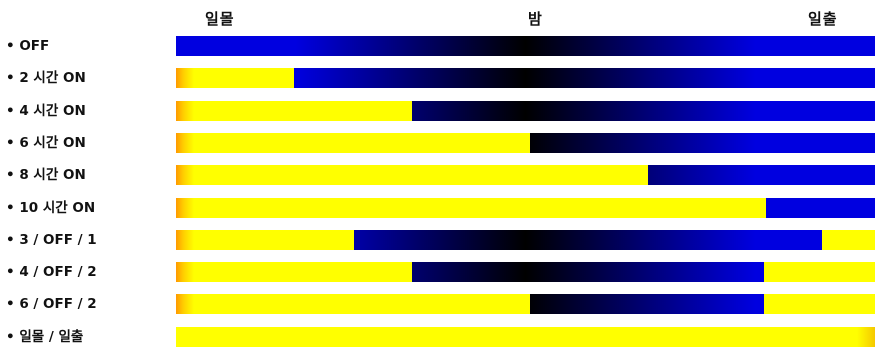 Image resolution: width=875 pixels, height=347 pixels. Describe the element at coordinates (51, 272) in the screenshot. I see `timer-mode-label: • 4 / OFF / 2` at that location.